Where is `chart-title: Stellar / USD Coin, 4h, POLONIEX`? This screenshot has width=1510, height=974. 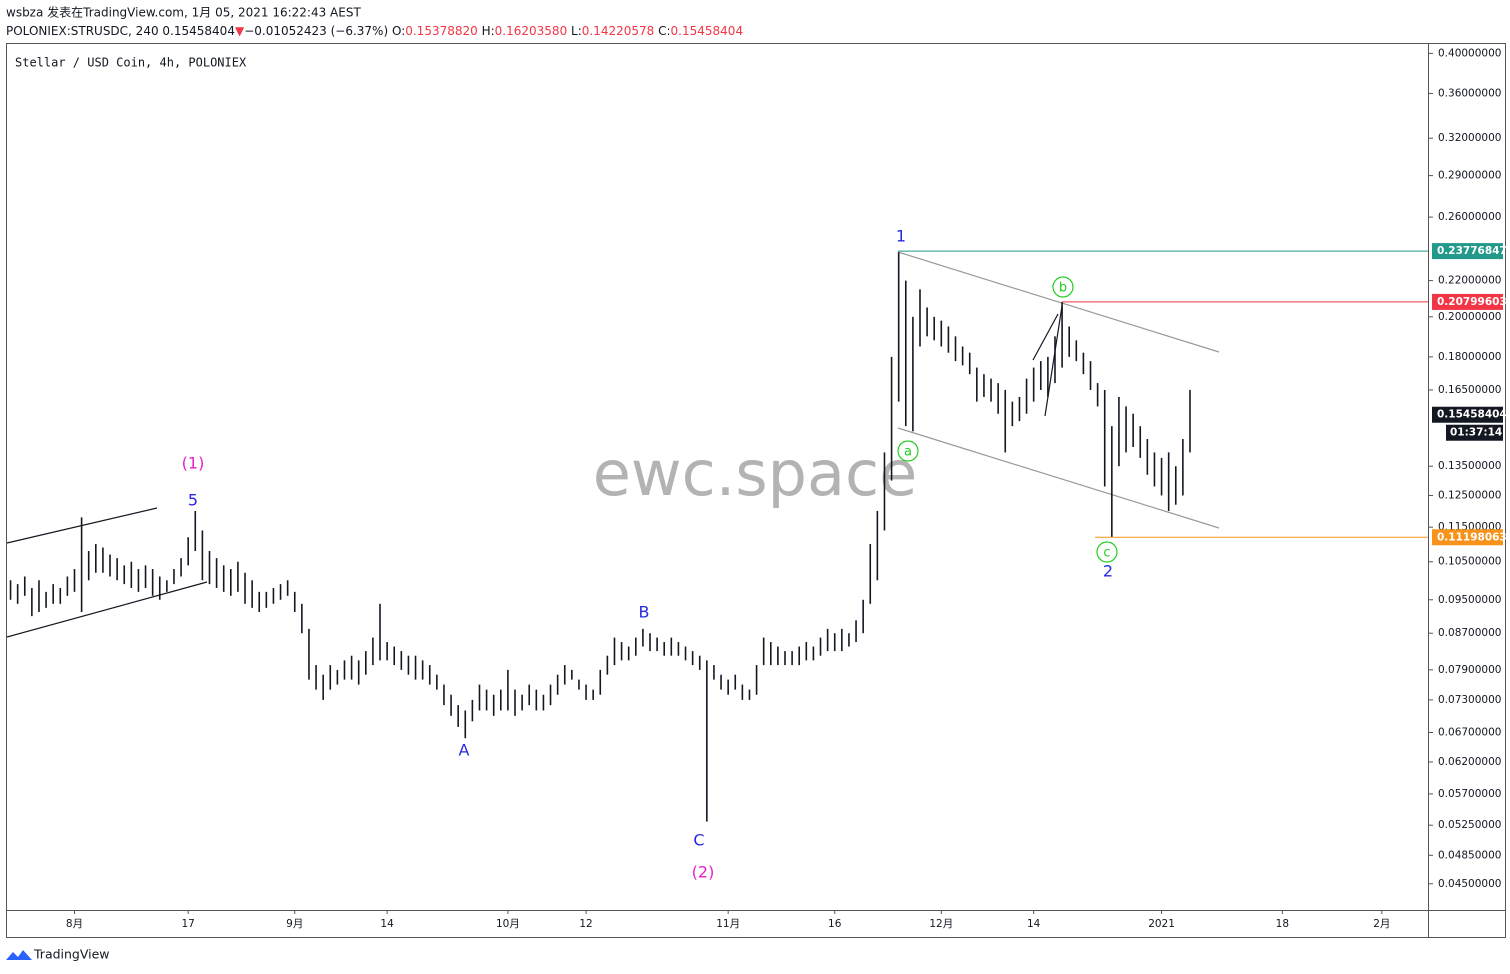 chart-title: Stellar / USD Coin, 4h, POLONIEX is located at coordinates (131, 63).